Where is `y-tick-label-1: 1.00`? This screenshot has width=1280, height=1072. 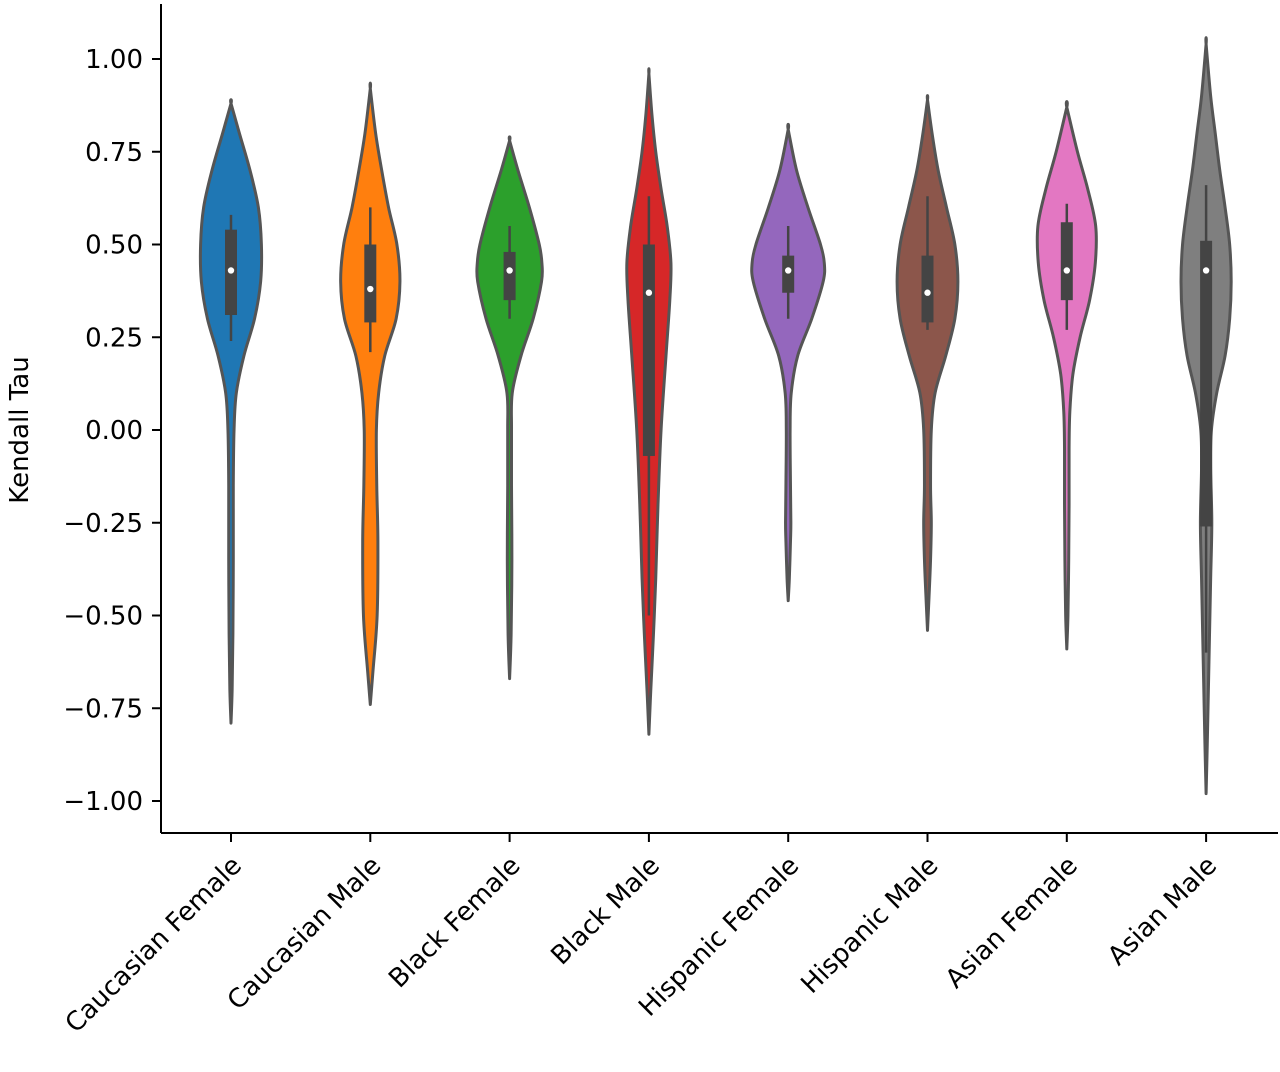
y-tick-label-1: 1.00 is located at coordinates (114, 60).